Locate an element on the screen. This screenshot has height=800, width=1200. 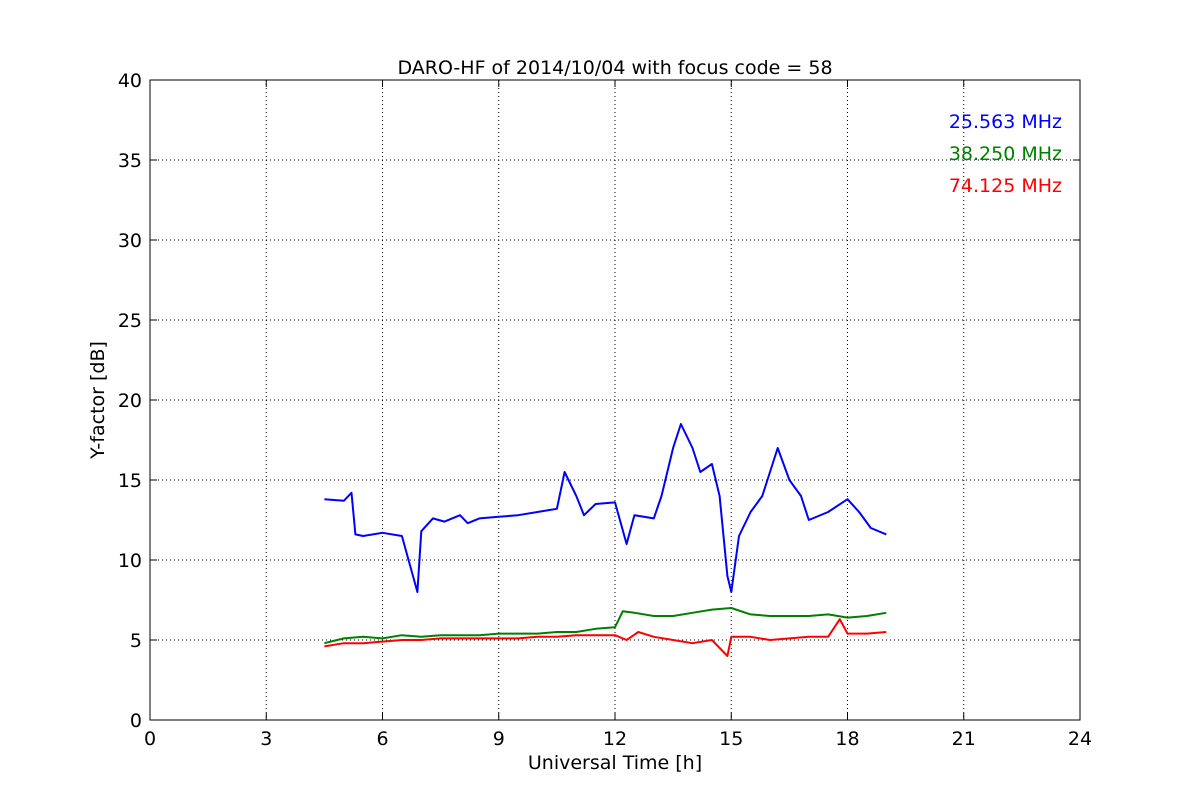
x-tick-label: 24 is located at coordinates (1080, 739).